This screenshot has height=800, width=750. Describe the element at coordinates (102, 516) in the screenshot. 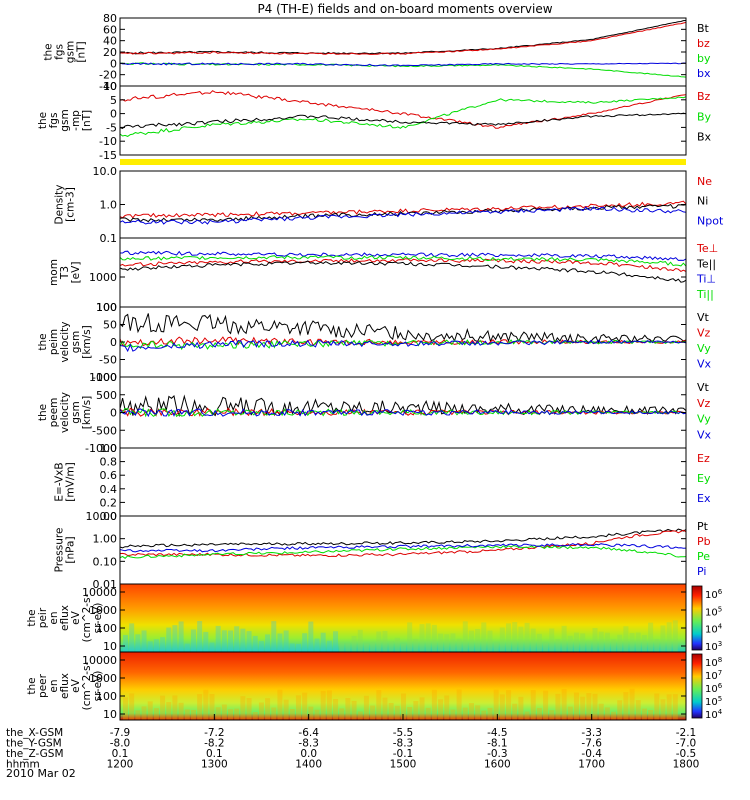

I see `ytick-label: 10.00` at that location.